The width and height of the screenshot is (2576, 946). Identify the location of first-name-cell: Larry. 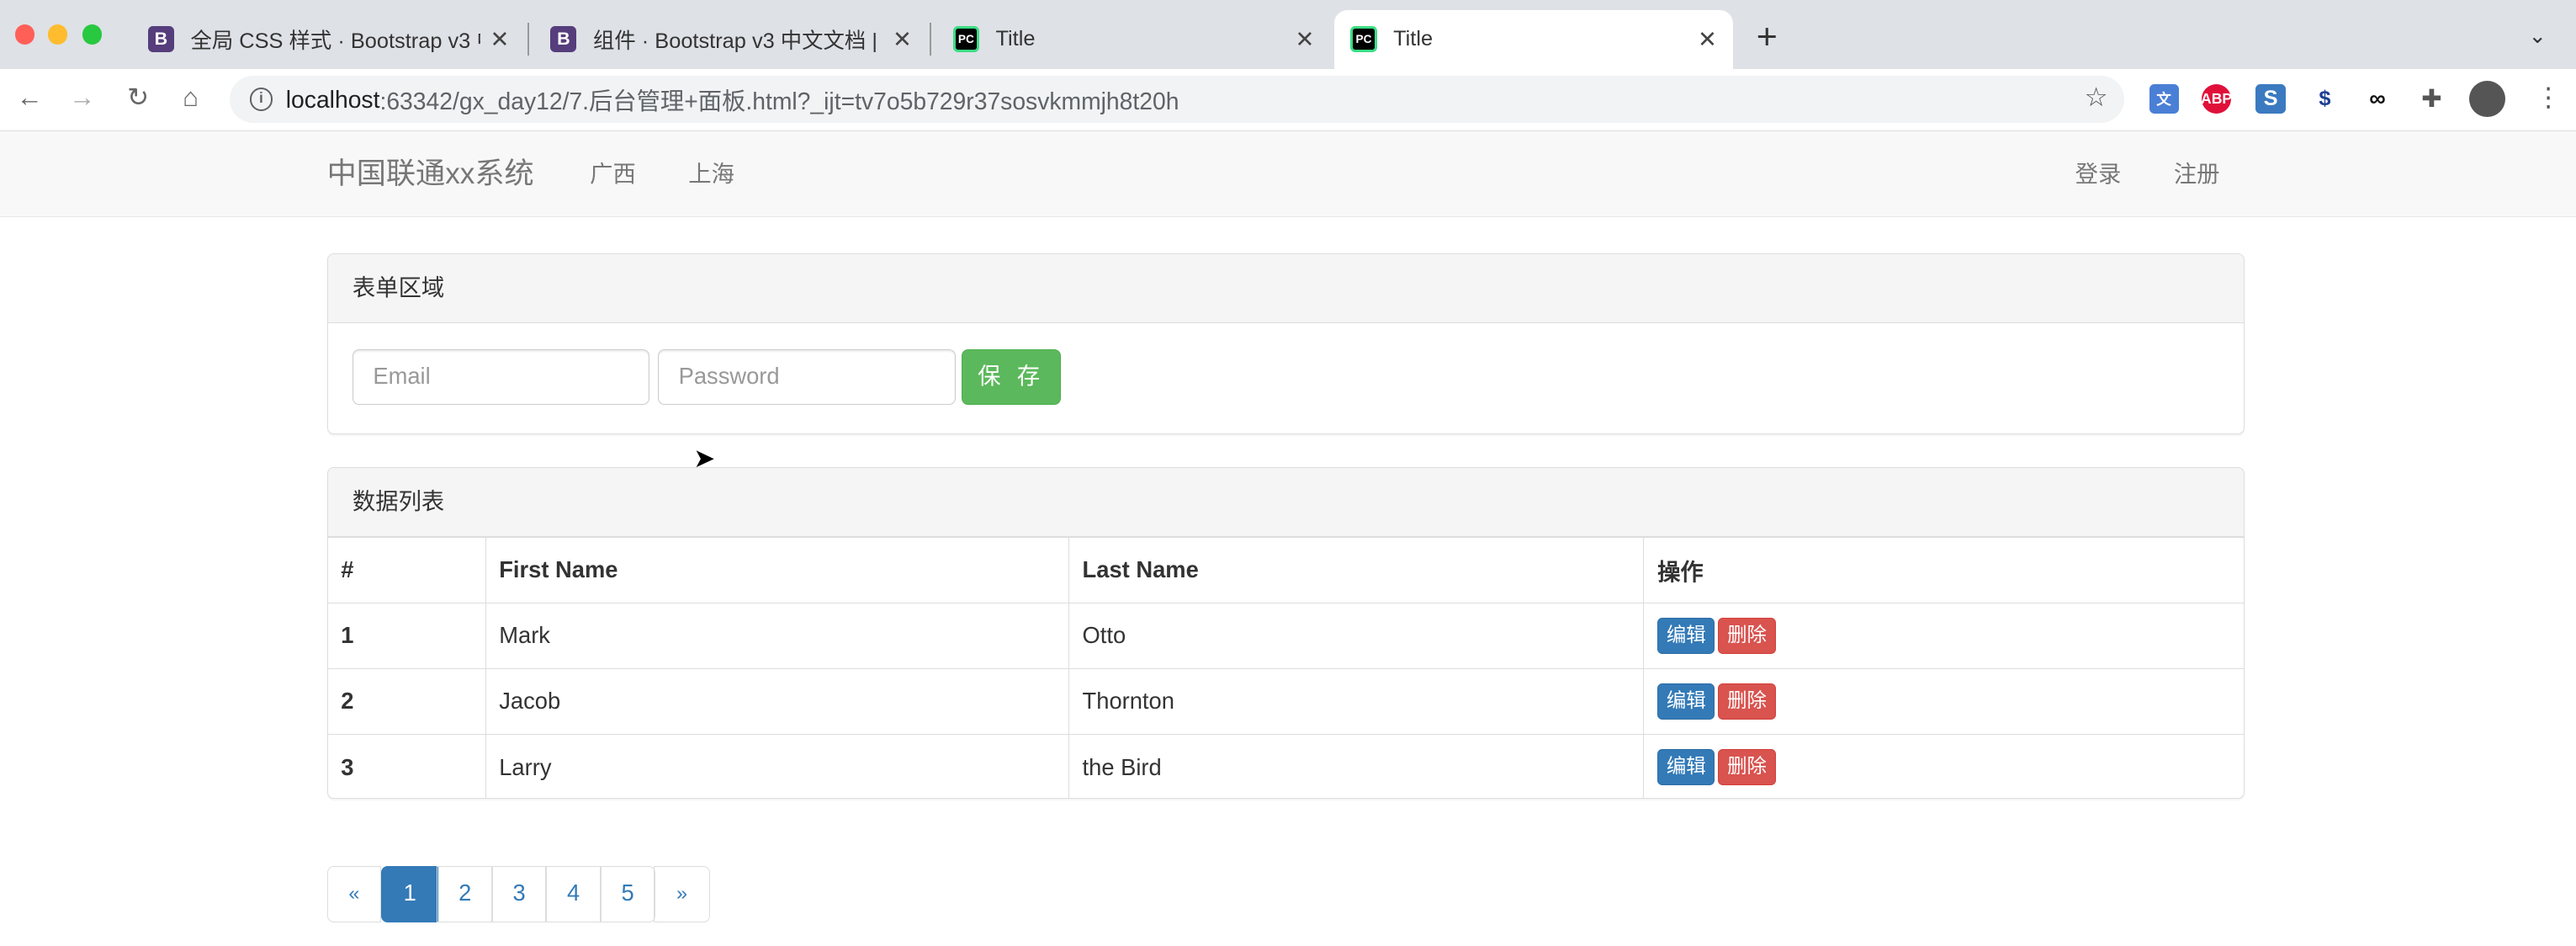
(777, 766).